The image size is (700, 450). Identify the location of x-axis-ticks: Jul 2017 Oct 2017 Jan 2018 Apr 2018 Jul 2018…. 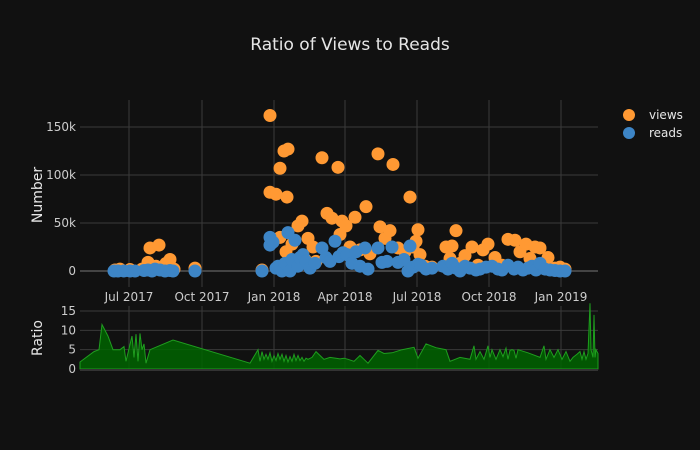
(346, 297).